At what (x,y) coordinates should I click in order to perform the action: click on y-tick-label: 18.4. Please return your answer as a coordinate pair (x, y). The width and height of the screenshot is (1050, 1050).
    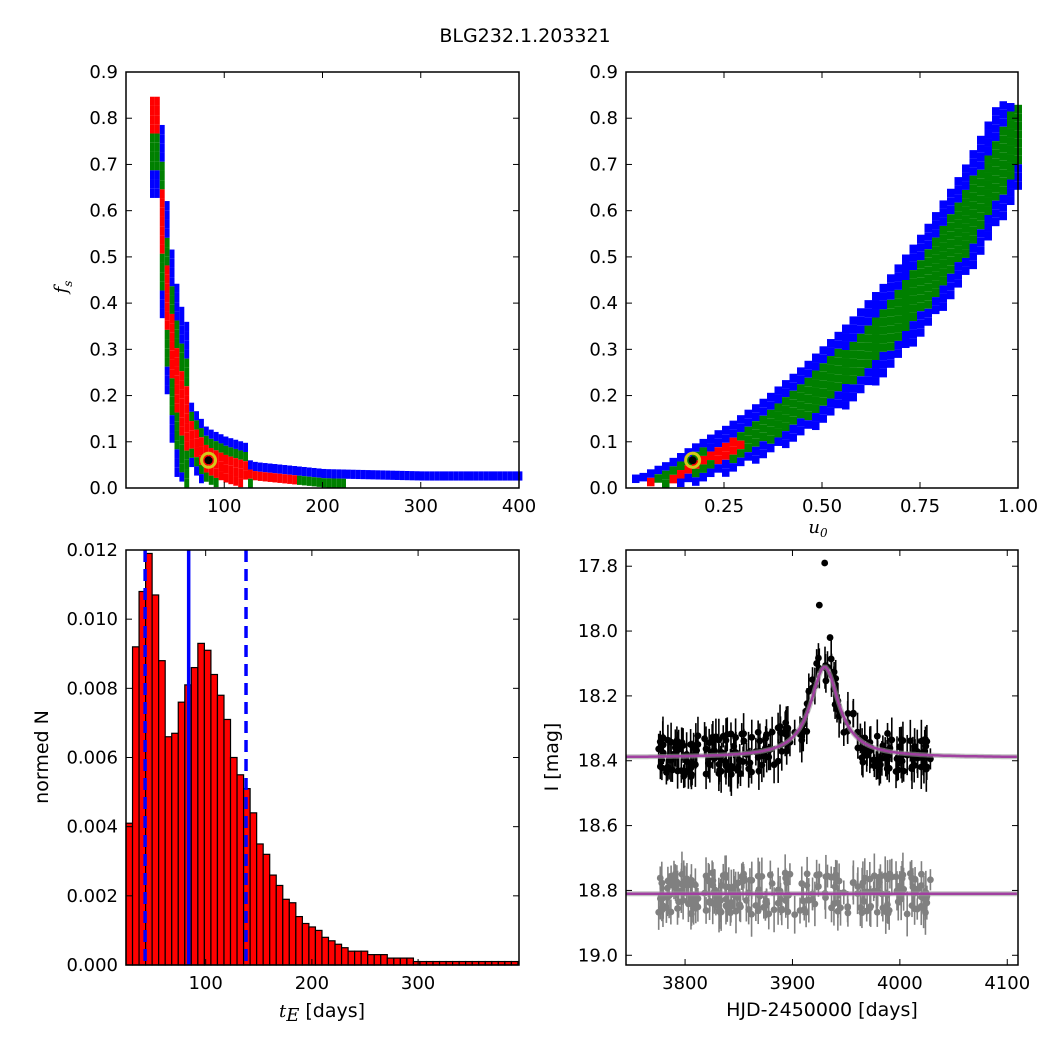
    Looking at the image, I should click on (598, 761).